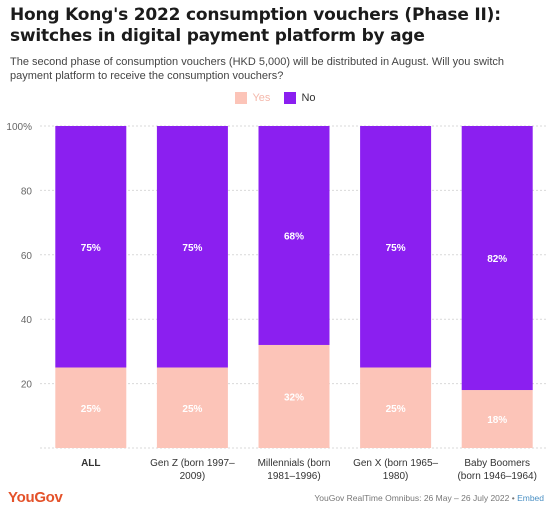  I want to click on legend-label-no: No, so click(308, 98).